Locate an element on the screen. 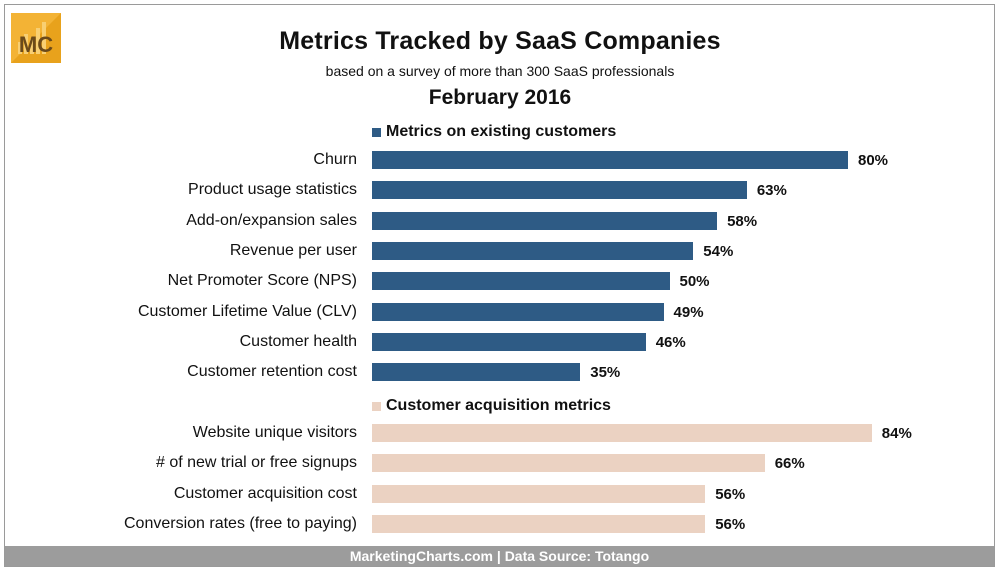  data-label: 84% is located at coordinates (896, 433).